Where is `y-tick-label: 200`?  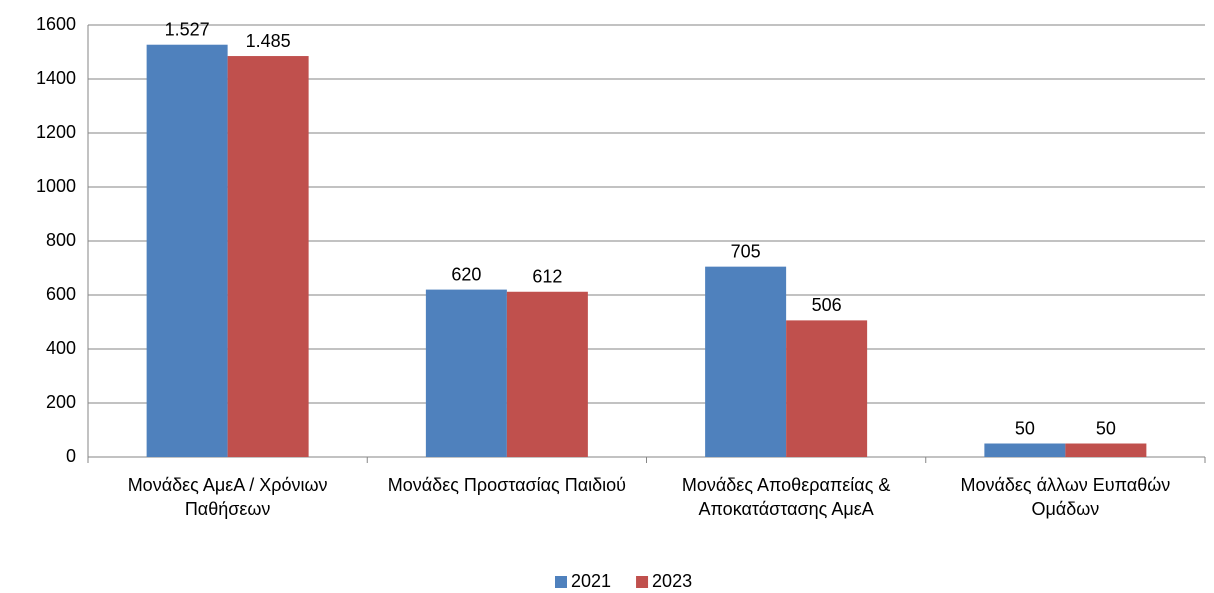
y-tick-label: 200 is located at coordinates (61, 402).